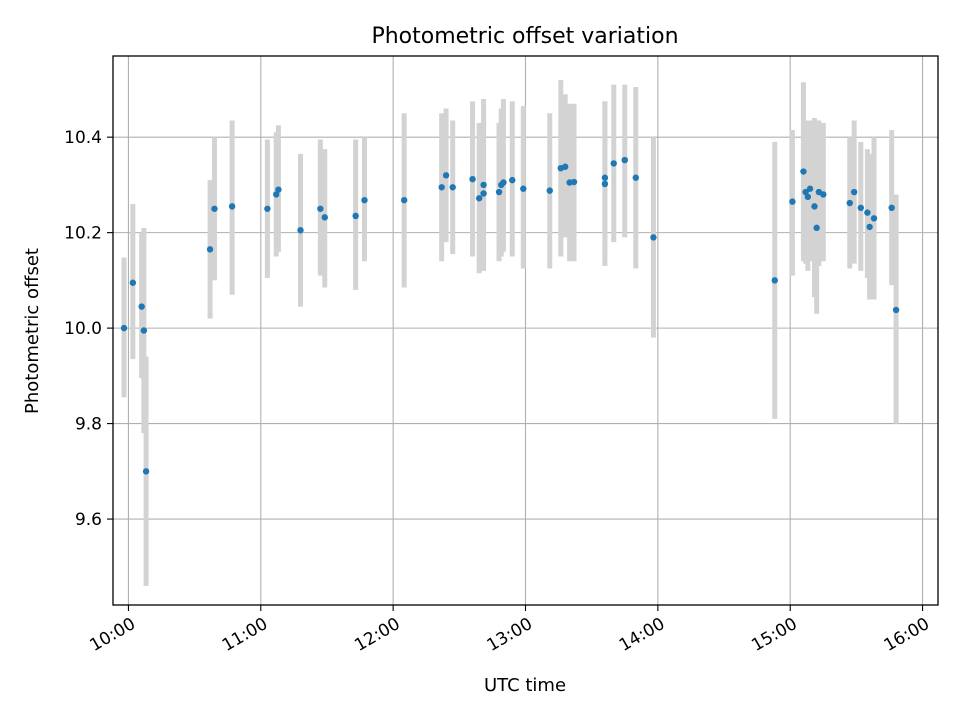  Describe the element at coordinates (510, 635) in the screenshot. I see `x-tick-label: 13:00` at that location.